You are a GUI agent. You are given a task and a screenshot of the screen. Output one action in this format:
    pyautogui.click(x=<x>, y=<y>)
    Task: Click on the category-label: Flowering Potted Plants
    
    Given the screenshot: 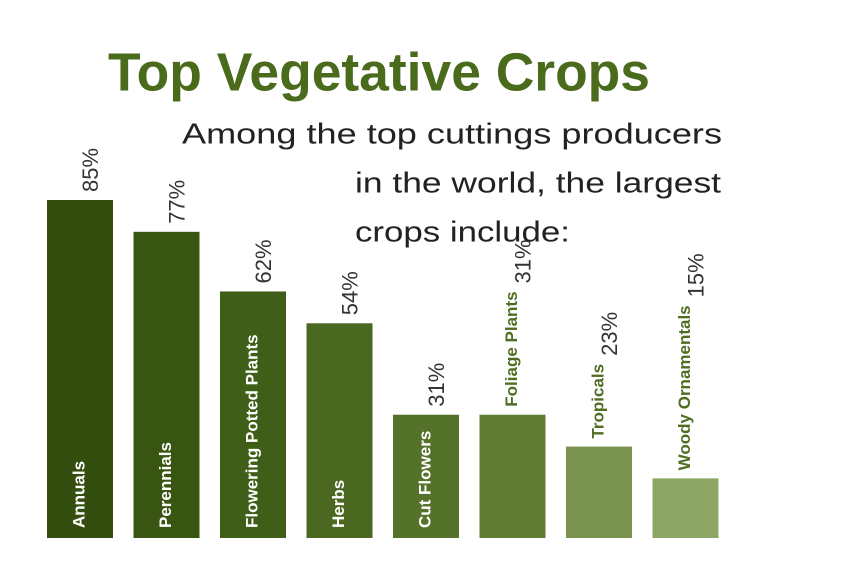 What is the action you would take?
    pyautogui.click(x=251, y=431)
    